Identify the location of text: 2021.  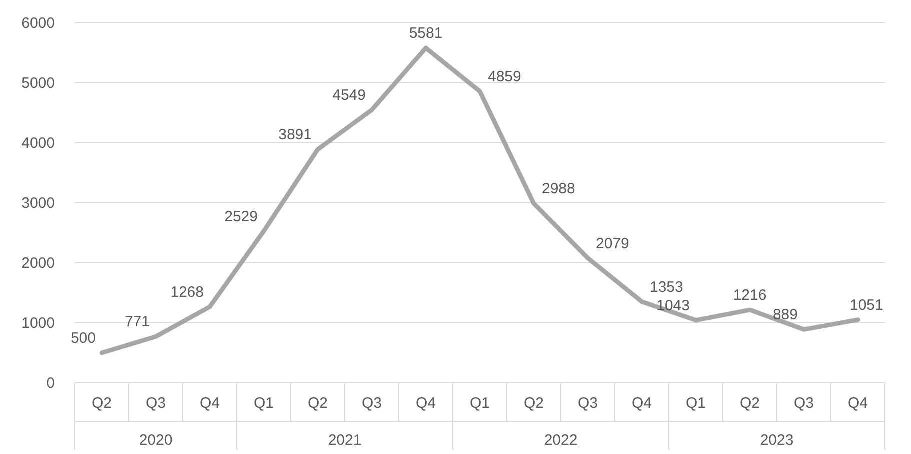
(345, 440).